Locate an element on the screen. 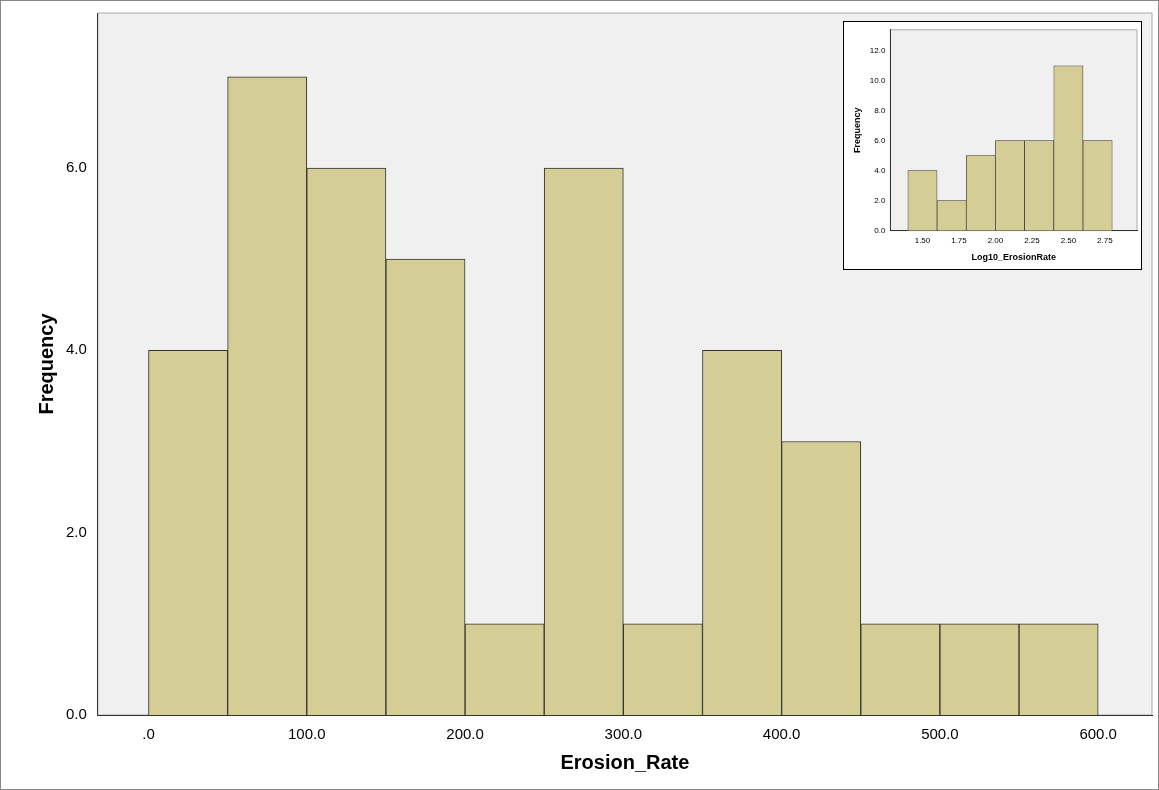 The width and height of the screenshot is (1159, 790). x-tick-label: 2.25 is located at coordinates (1032, 240).